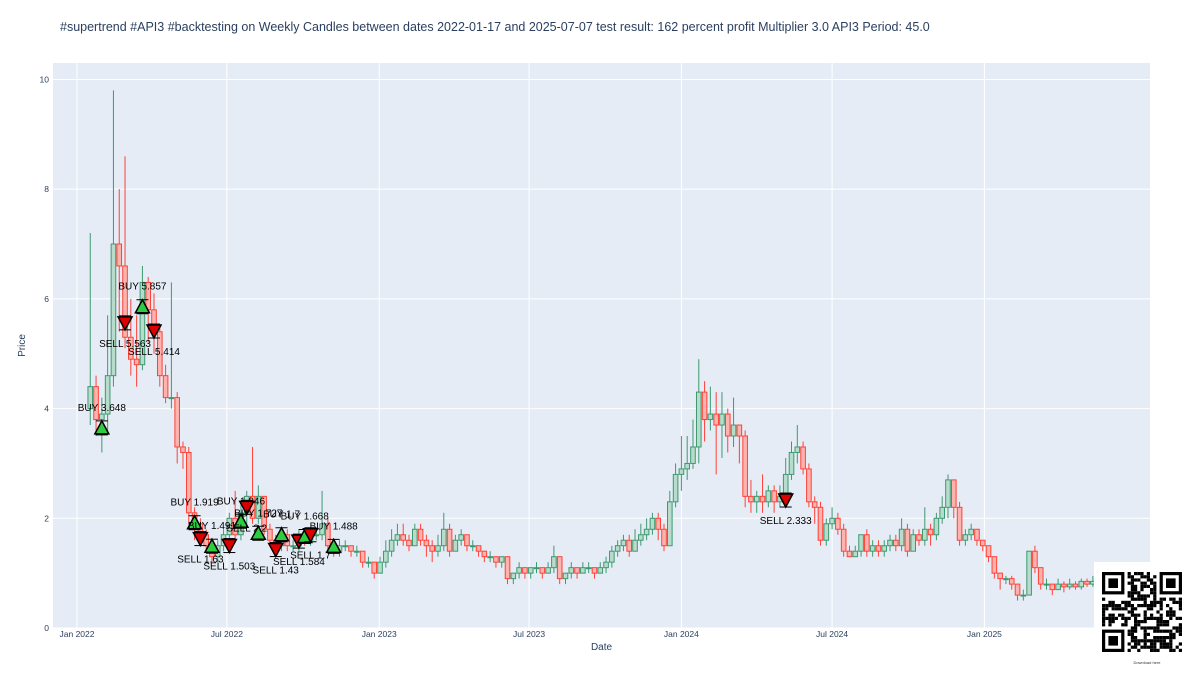 The width and height of the screenshot is (1200, 675). I want to click on buy-signal: BUY 5.857, so click(142, 298).